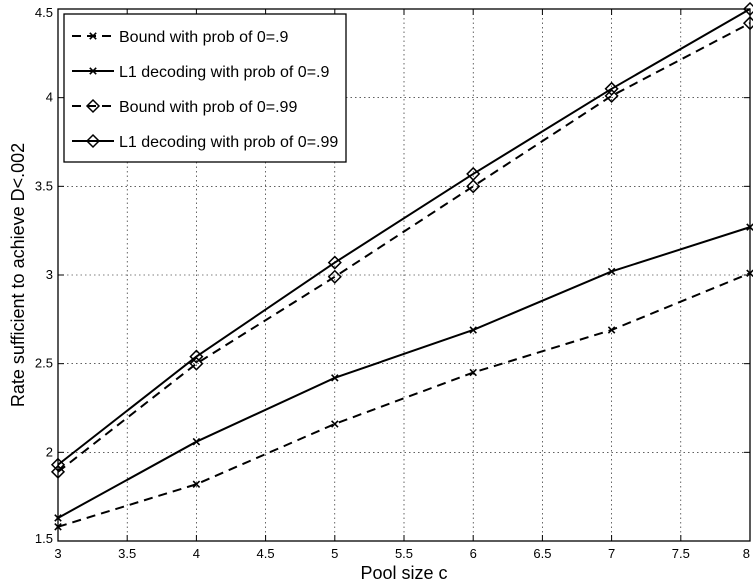 Image resolution: width=753 pixels, height=584 pixels. Describe the element at coordinates (473, 553) in the screenshot. I see `x-tick-label: 6` at that location.